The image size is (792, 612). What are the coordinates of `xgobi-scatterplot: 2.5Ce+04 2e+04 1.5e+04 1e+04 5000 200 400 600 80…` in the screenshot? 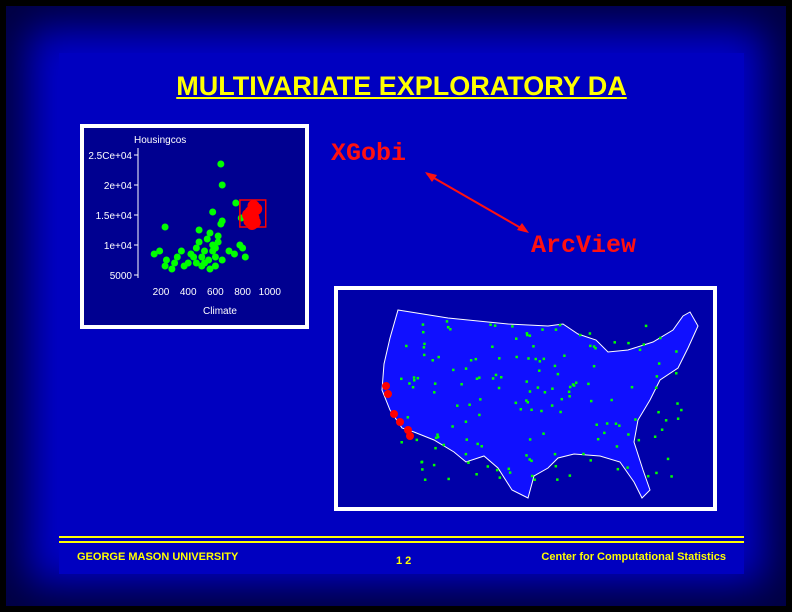 It's located at (194, 226).